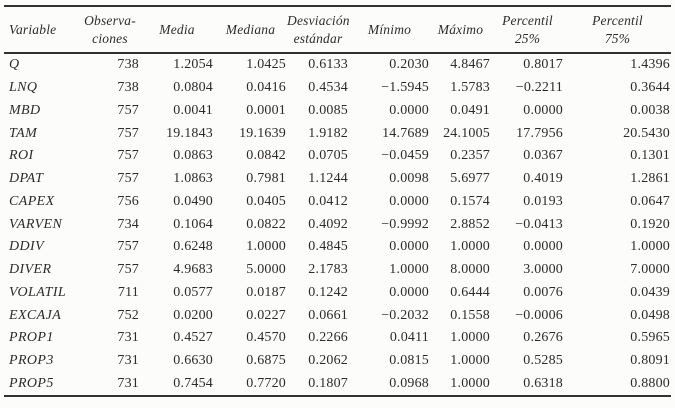 This screenshot has height=408, width=675. Describe the element at coordinates (193, 65) in the screenshot. I see `stat-value: 1.2054` at that location.